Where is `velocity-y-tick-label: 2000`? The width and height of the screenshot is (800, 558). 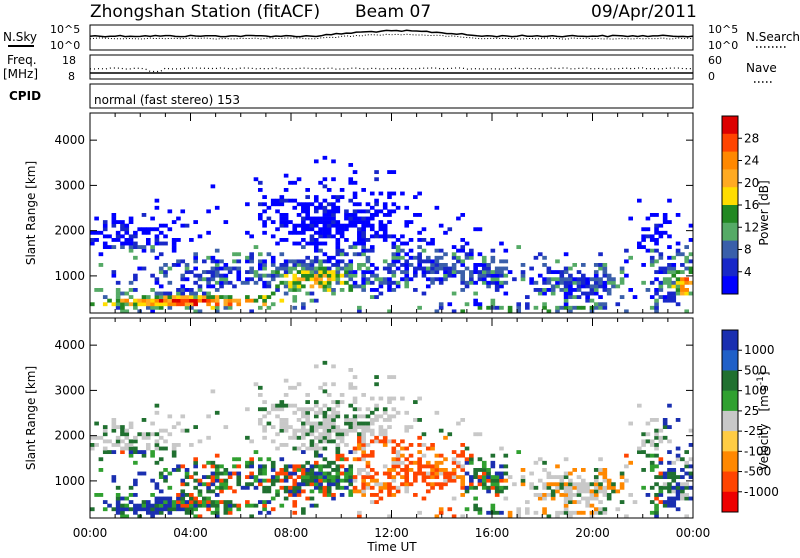
velocity-y-tick-label: 2000 is located at coordinates (69, 436).